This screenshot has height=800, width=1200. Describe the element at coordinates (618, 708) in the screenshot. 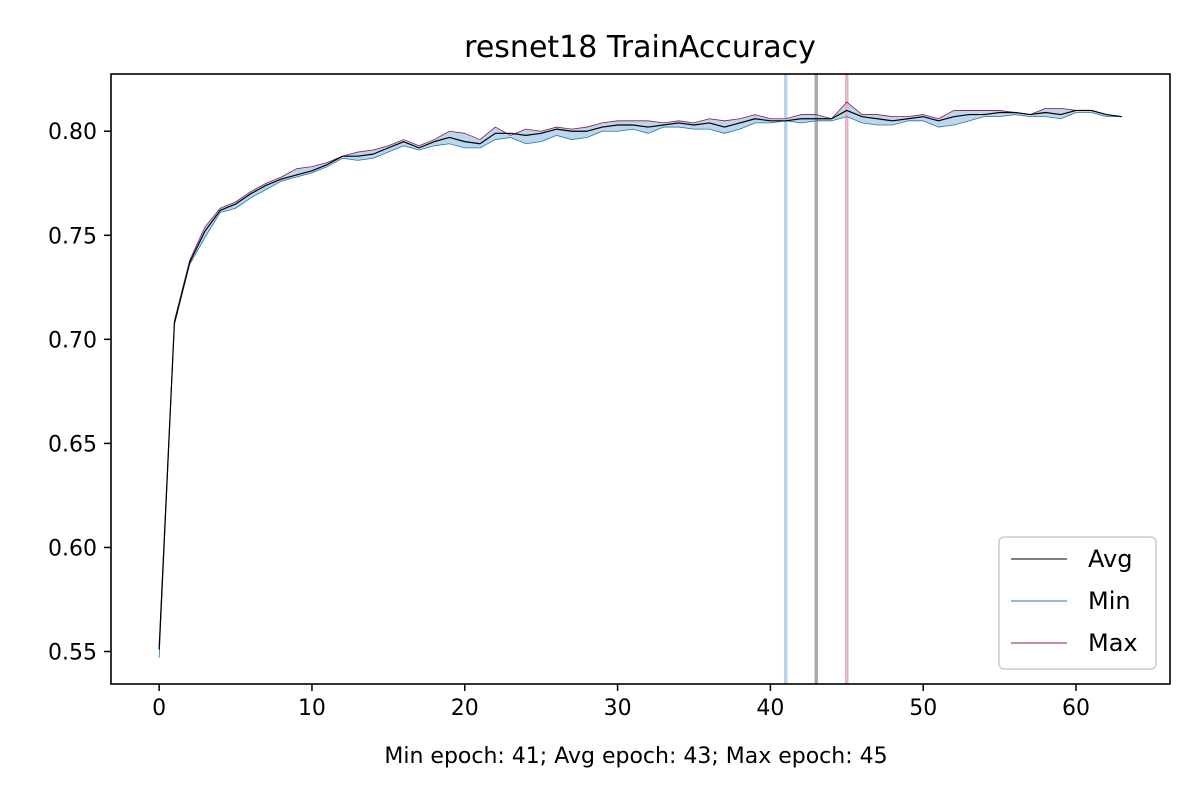

I see `x-tick-label: 30` at that location.